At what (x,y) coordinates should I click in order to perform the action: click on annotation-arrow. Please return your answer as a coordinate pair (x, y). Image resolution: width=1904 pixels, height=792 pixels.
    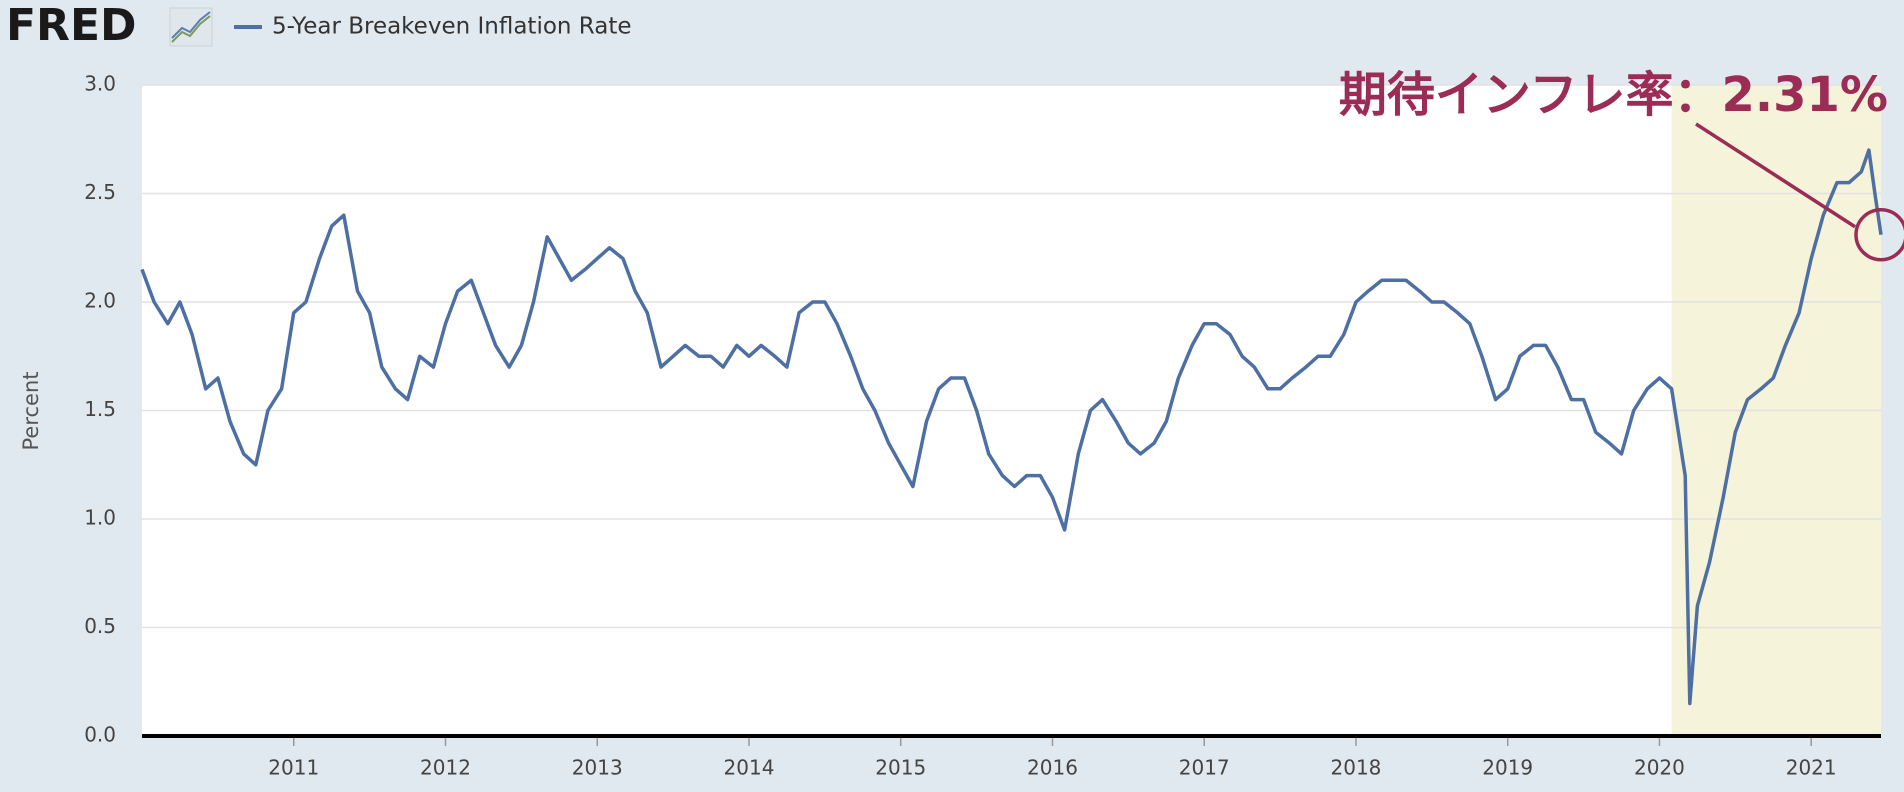
    Looking at the image, I should click on (1775, 175).